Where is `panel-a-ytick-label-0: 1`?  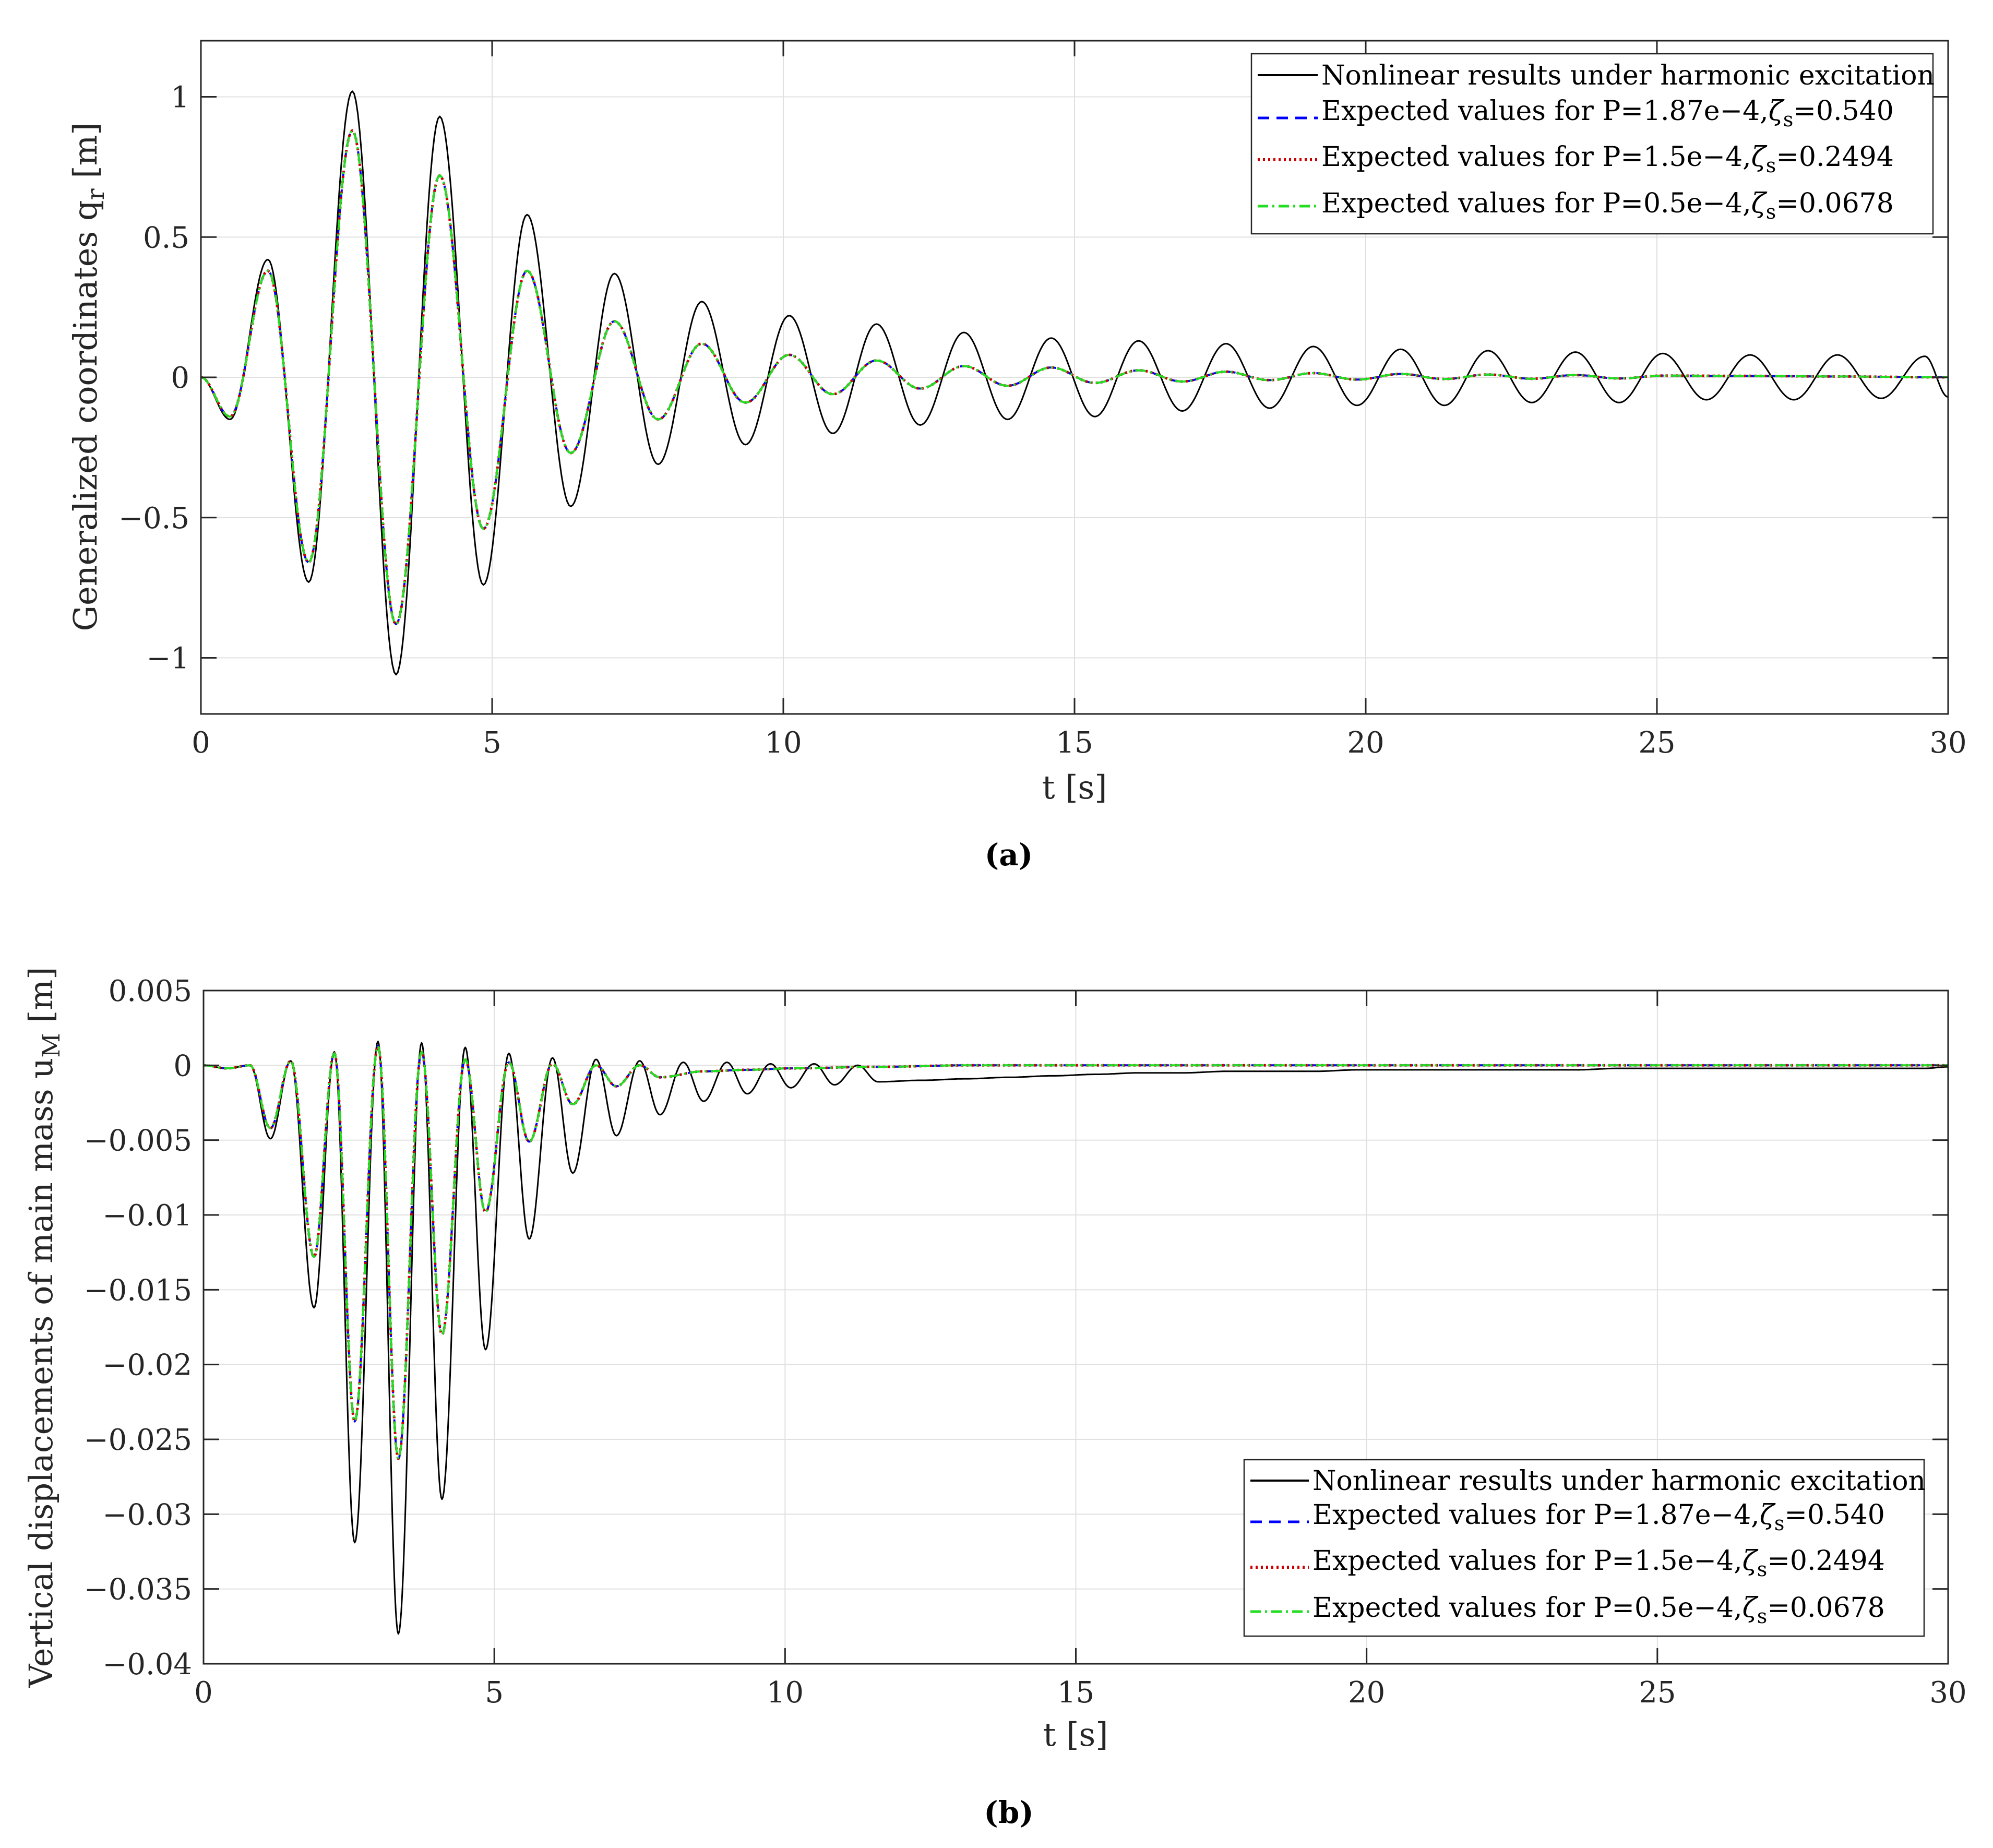 panel-a-ytick-label-0: 1 is located at coordinates (180, 98).